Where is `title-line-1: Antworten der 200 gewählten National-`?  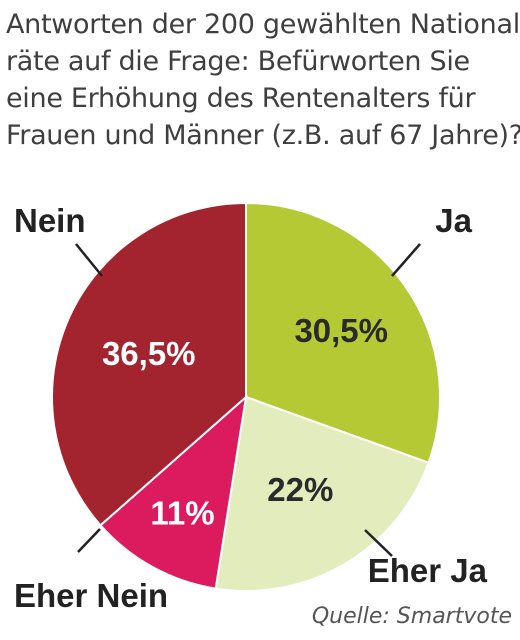 title-line-1: Antworten der 200 gewählten National- is located at coordinates (263, 24).